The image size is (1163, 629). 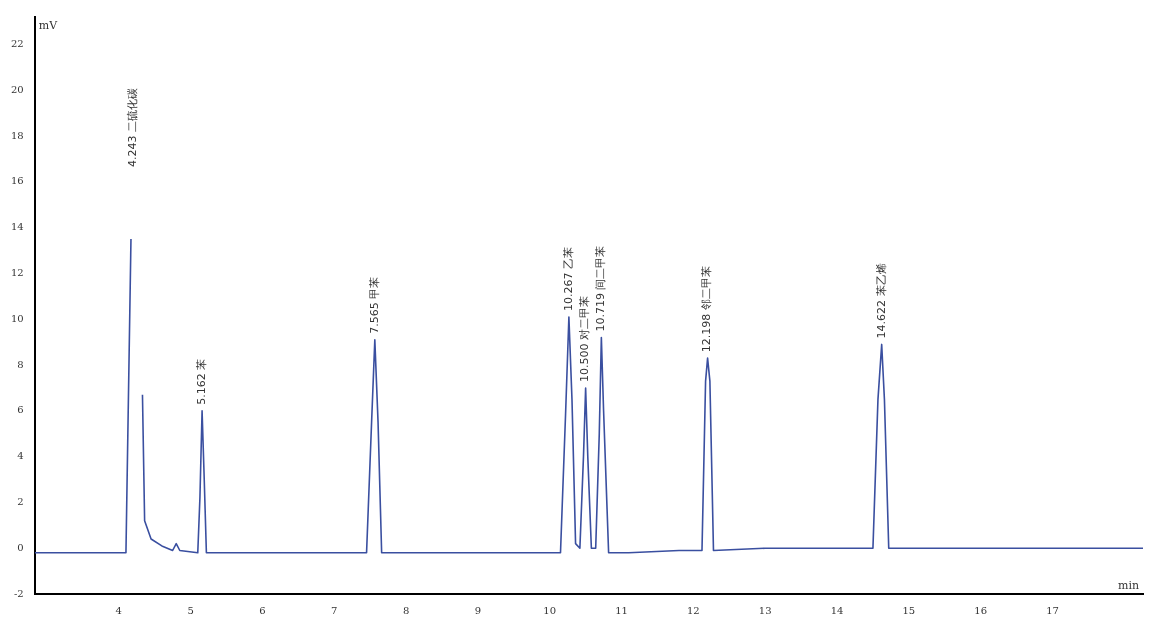 I want to click on annotation: 14.622 苯乙烯, so click(x=881, y=301).